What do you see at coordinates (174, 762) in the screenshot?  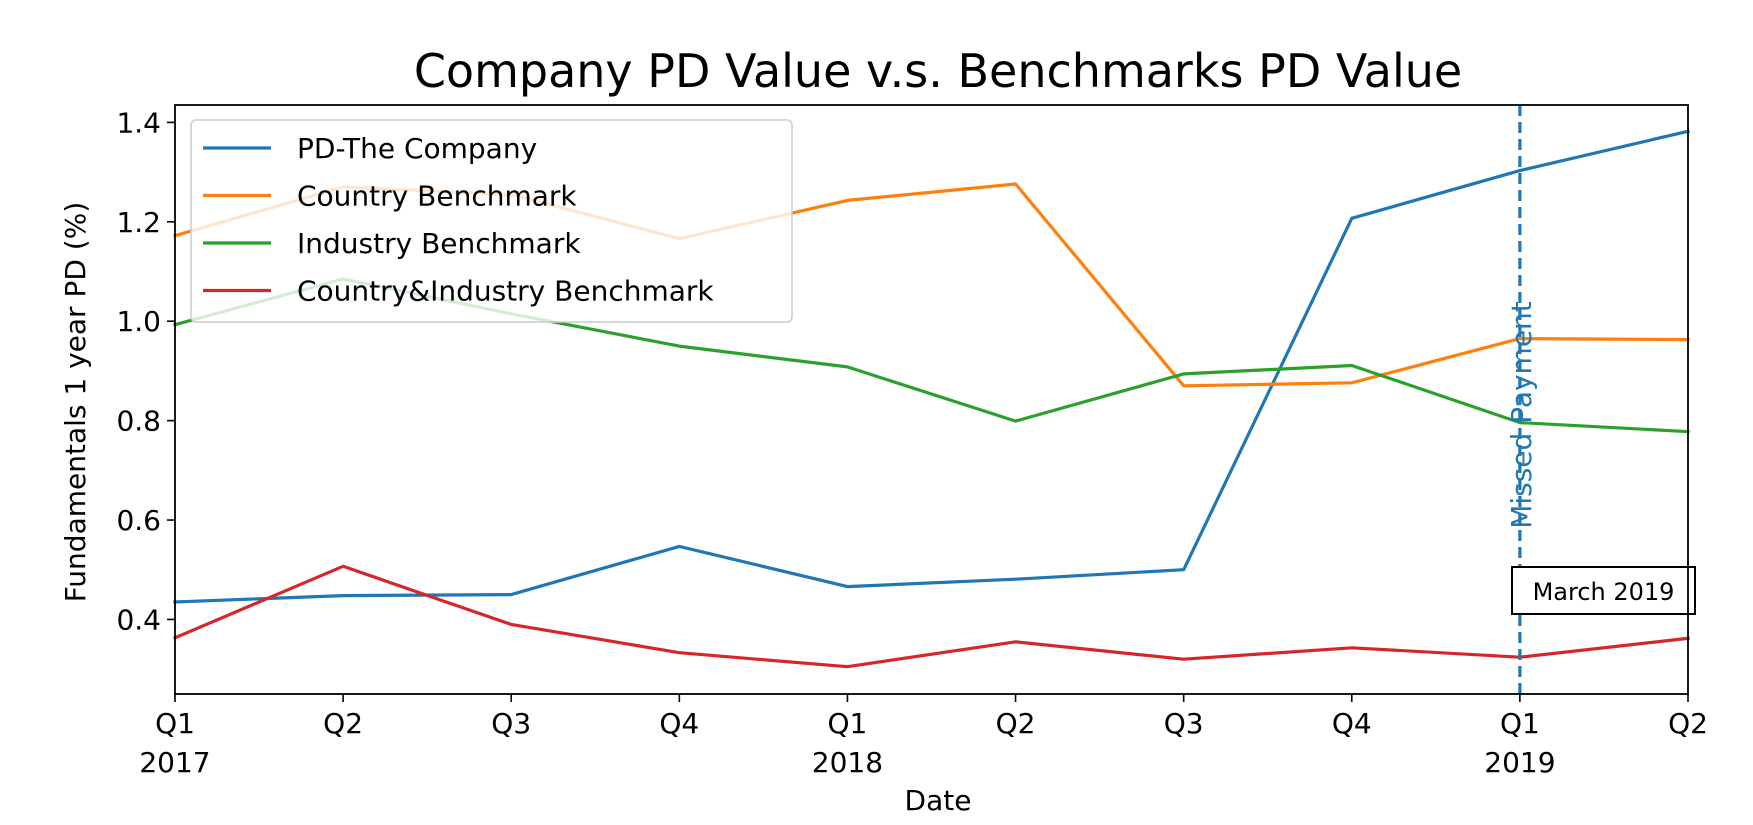 I see `x-tick-year-label: 2017` at bounding box center [174, 762].